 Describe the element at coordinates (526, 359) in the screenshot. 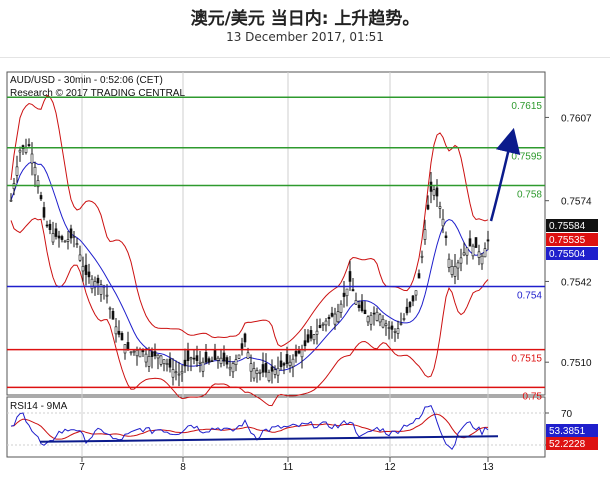

I see `level-label: 0.7515` at that location.